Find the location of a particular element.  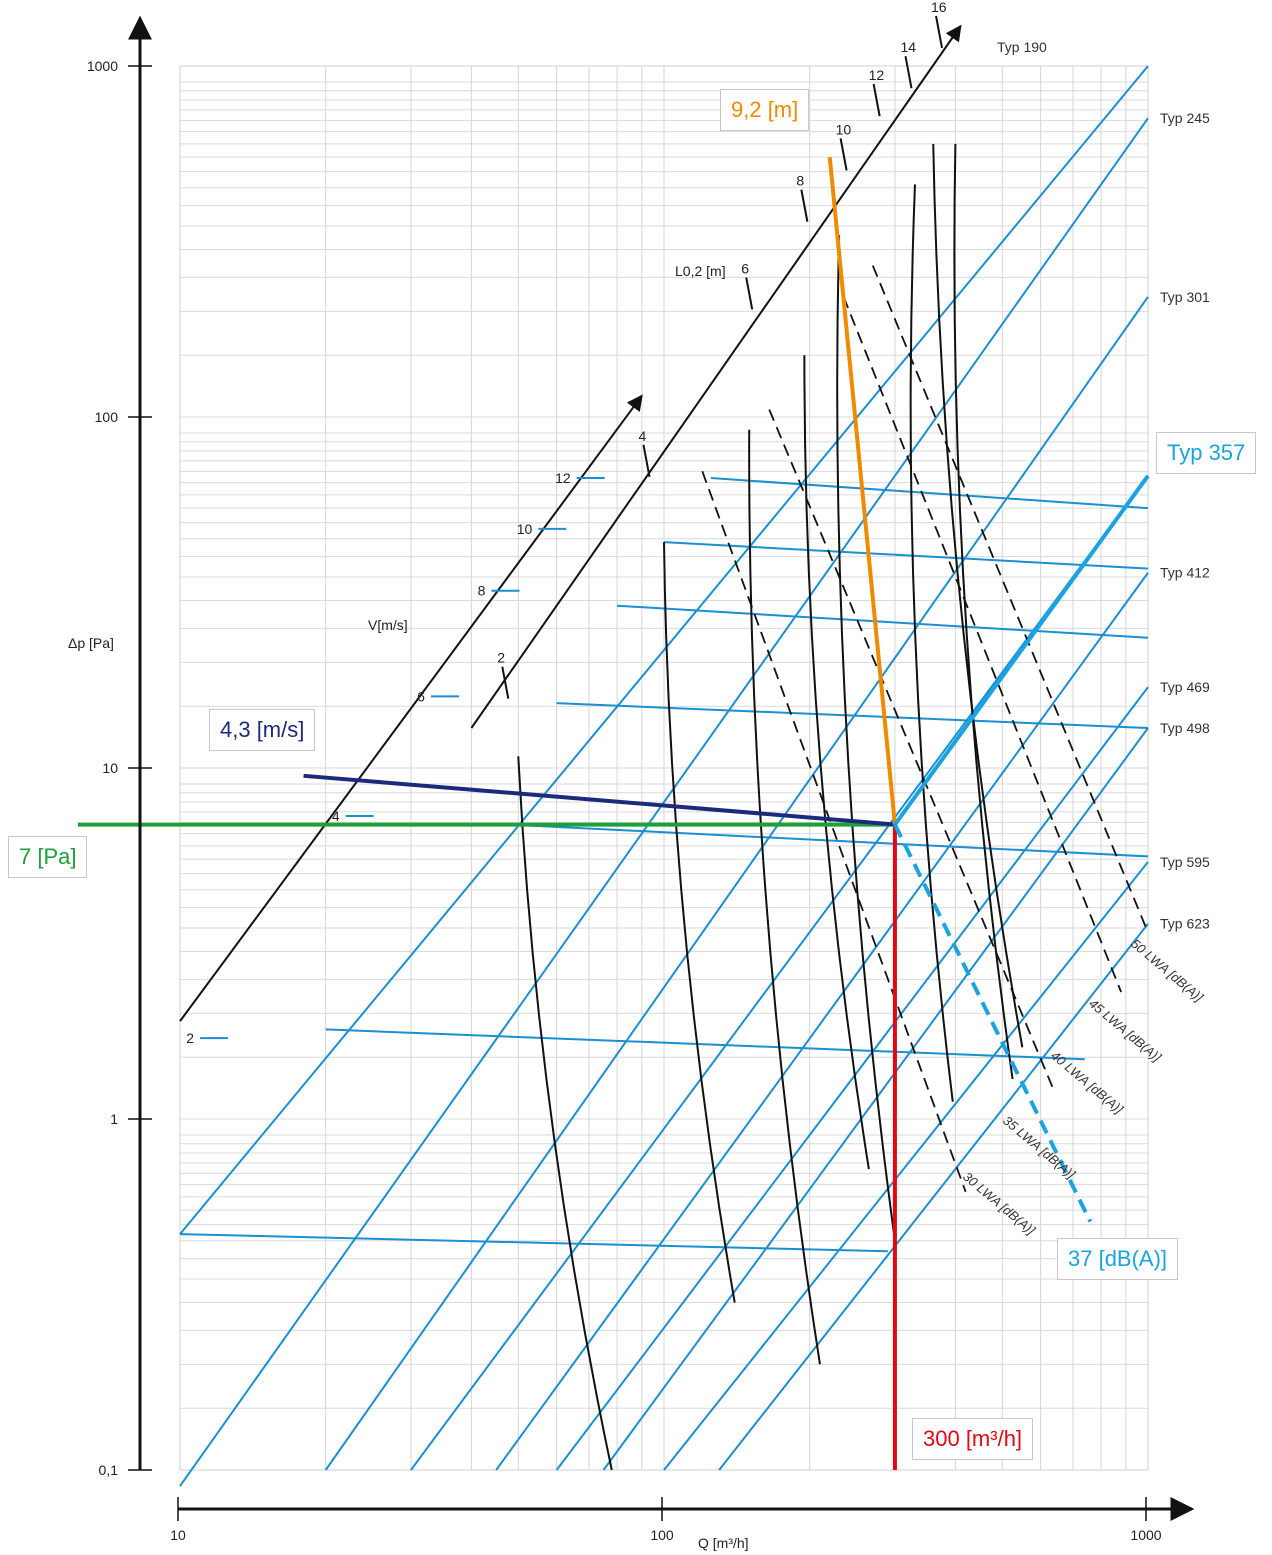

velocity-tick-label: 6 is located at coordinates (421, 696).